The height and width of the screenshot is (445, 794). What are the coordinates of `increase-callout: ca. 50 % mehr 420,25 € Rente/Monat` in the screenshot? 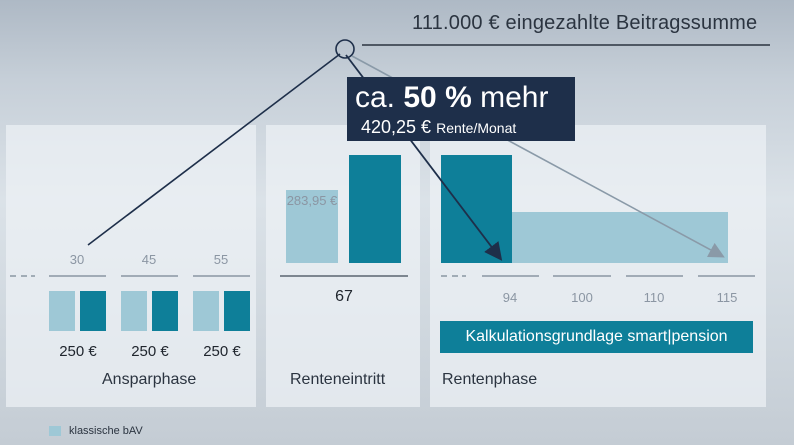 It's located at (461, 109).